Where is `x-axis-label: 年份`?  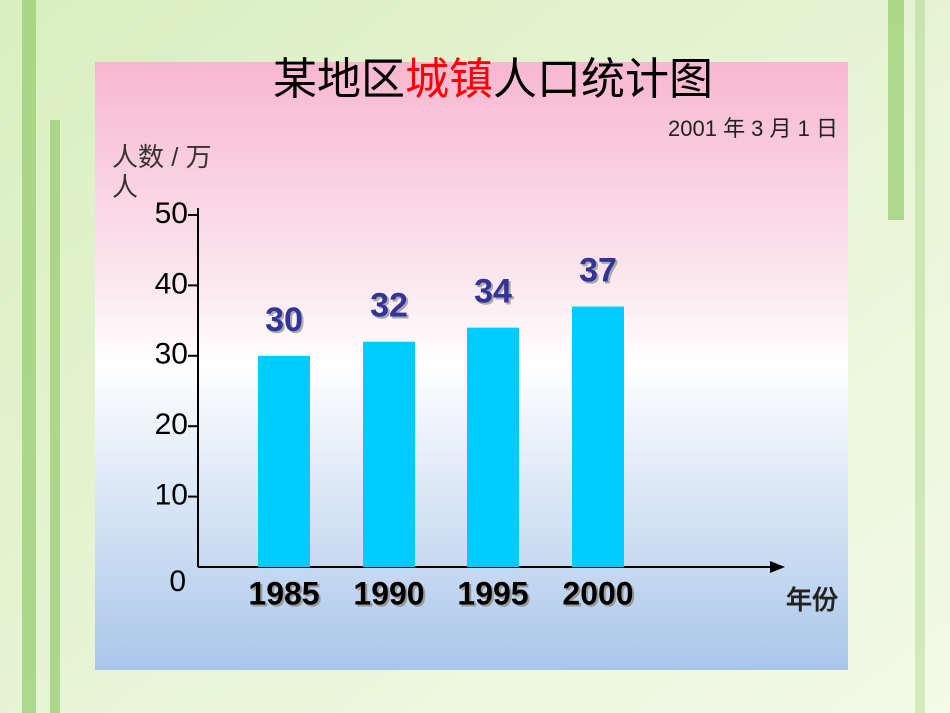 x-axis-label: 年份 is located at coordinates (812, 600).